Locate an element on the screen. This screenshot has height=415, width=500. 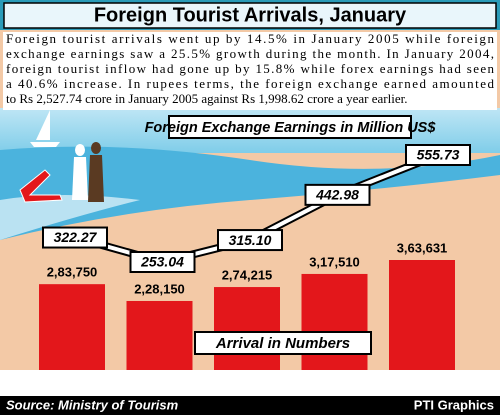
title-box is located at coordinates (250, 15).